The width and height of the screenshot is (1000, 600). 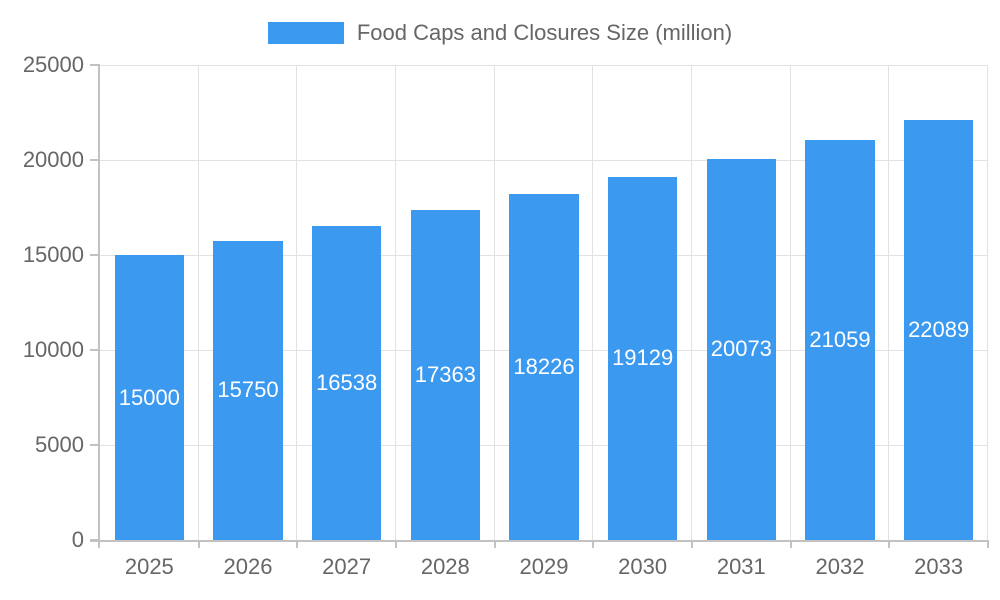 I want to click on x-tick-label: 2027, so click(x=347, y=566).